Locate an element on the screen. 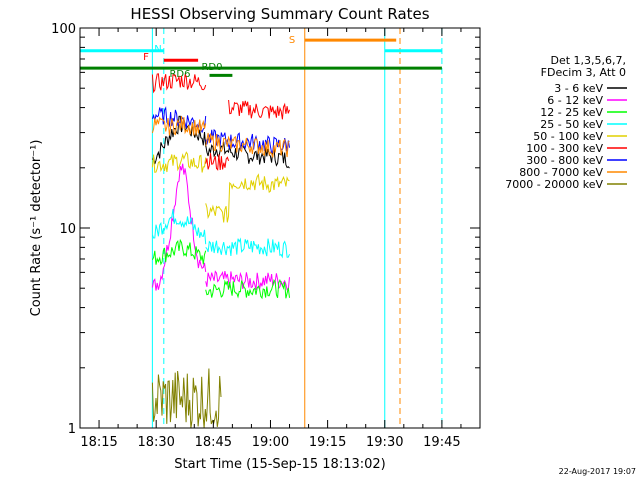 The image size is (640, 480). legend-label-800-7000-kev: 800 - 7000 keV is located at coordinates (561, 172).